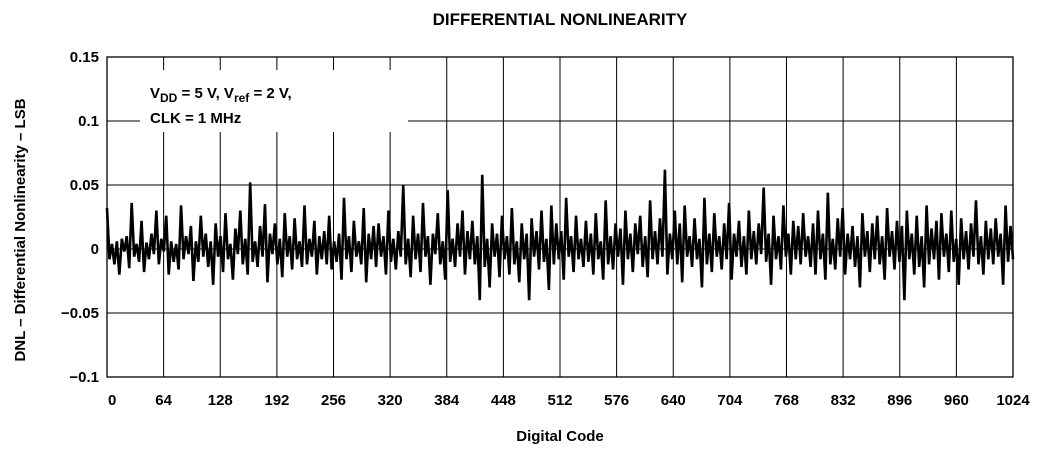 Image resolution: width=1053 pixels, height=449 pixels. Describe the element at coordinates (95, 249) in the screenshot. I see `y-tick-label: 0` at that location.